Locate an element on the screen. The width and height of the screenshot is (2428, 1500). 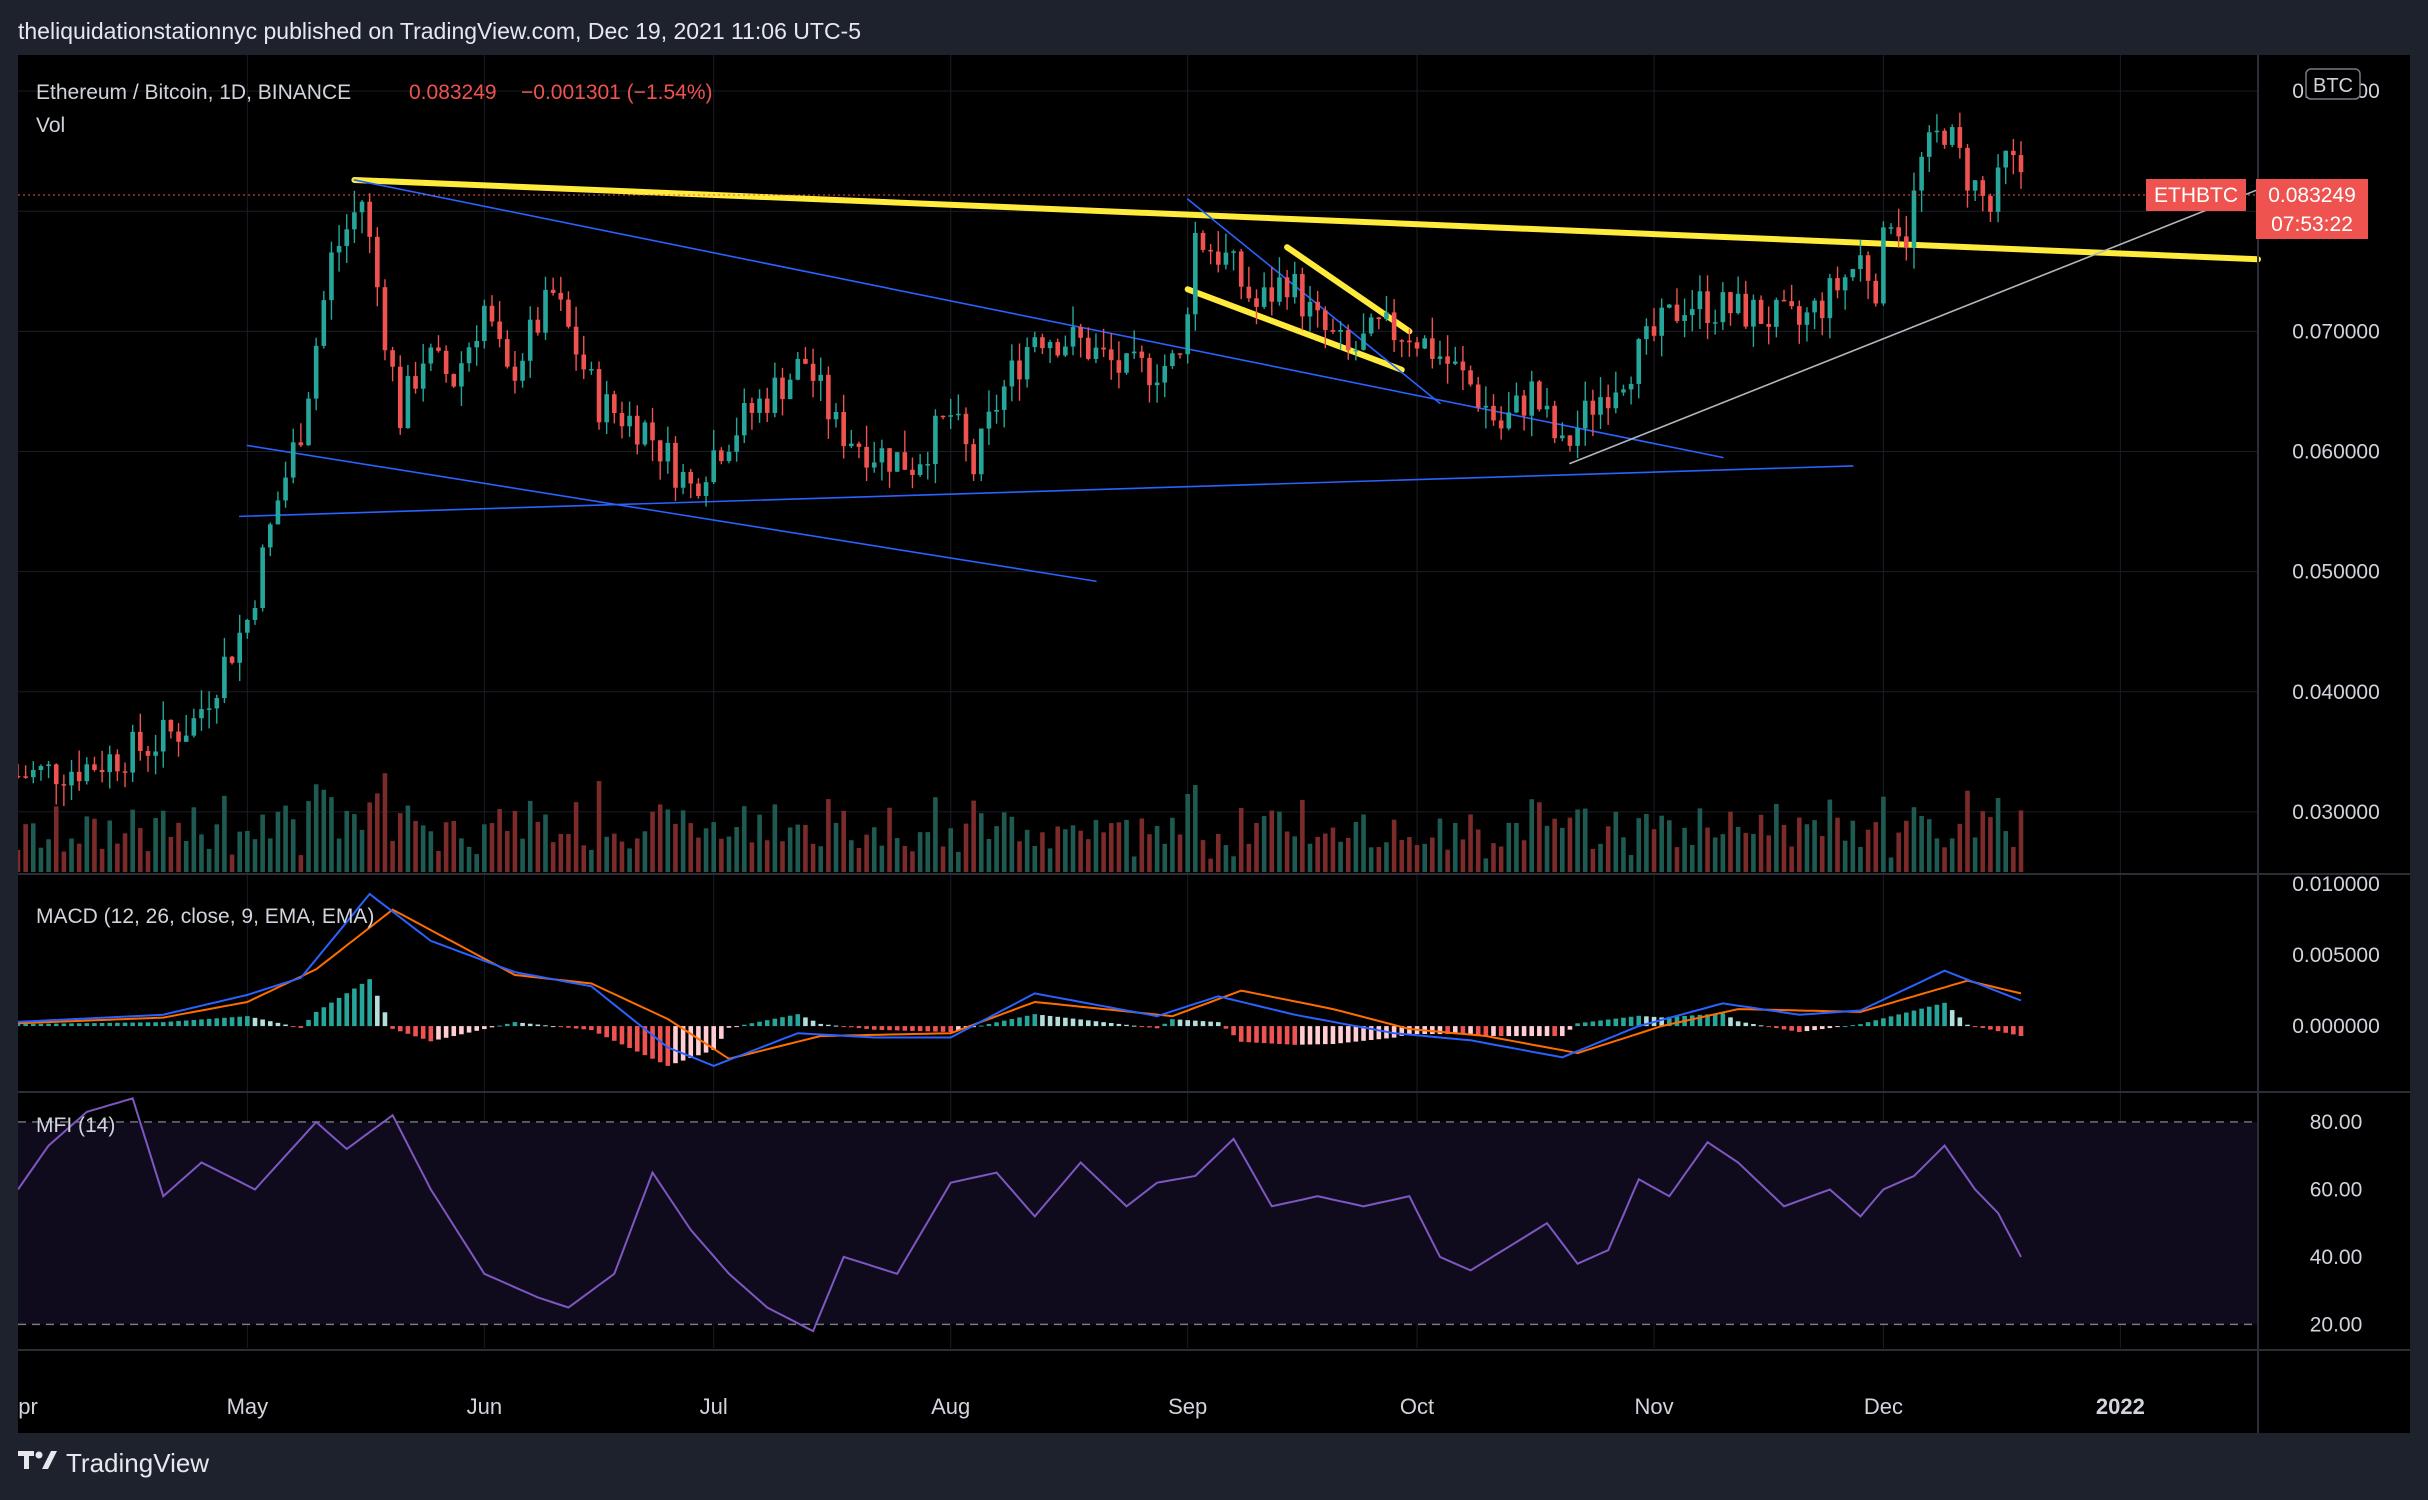
currency-badge-box is located at coordinates (2333, 84).